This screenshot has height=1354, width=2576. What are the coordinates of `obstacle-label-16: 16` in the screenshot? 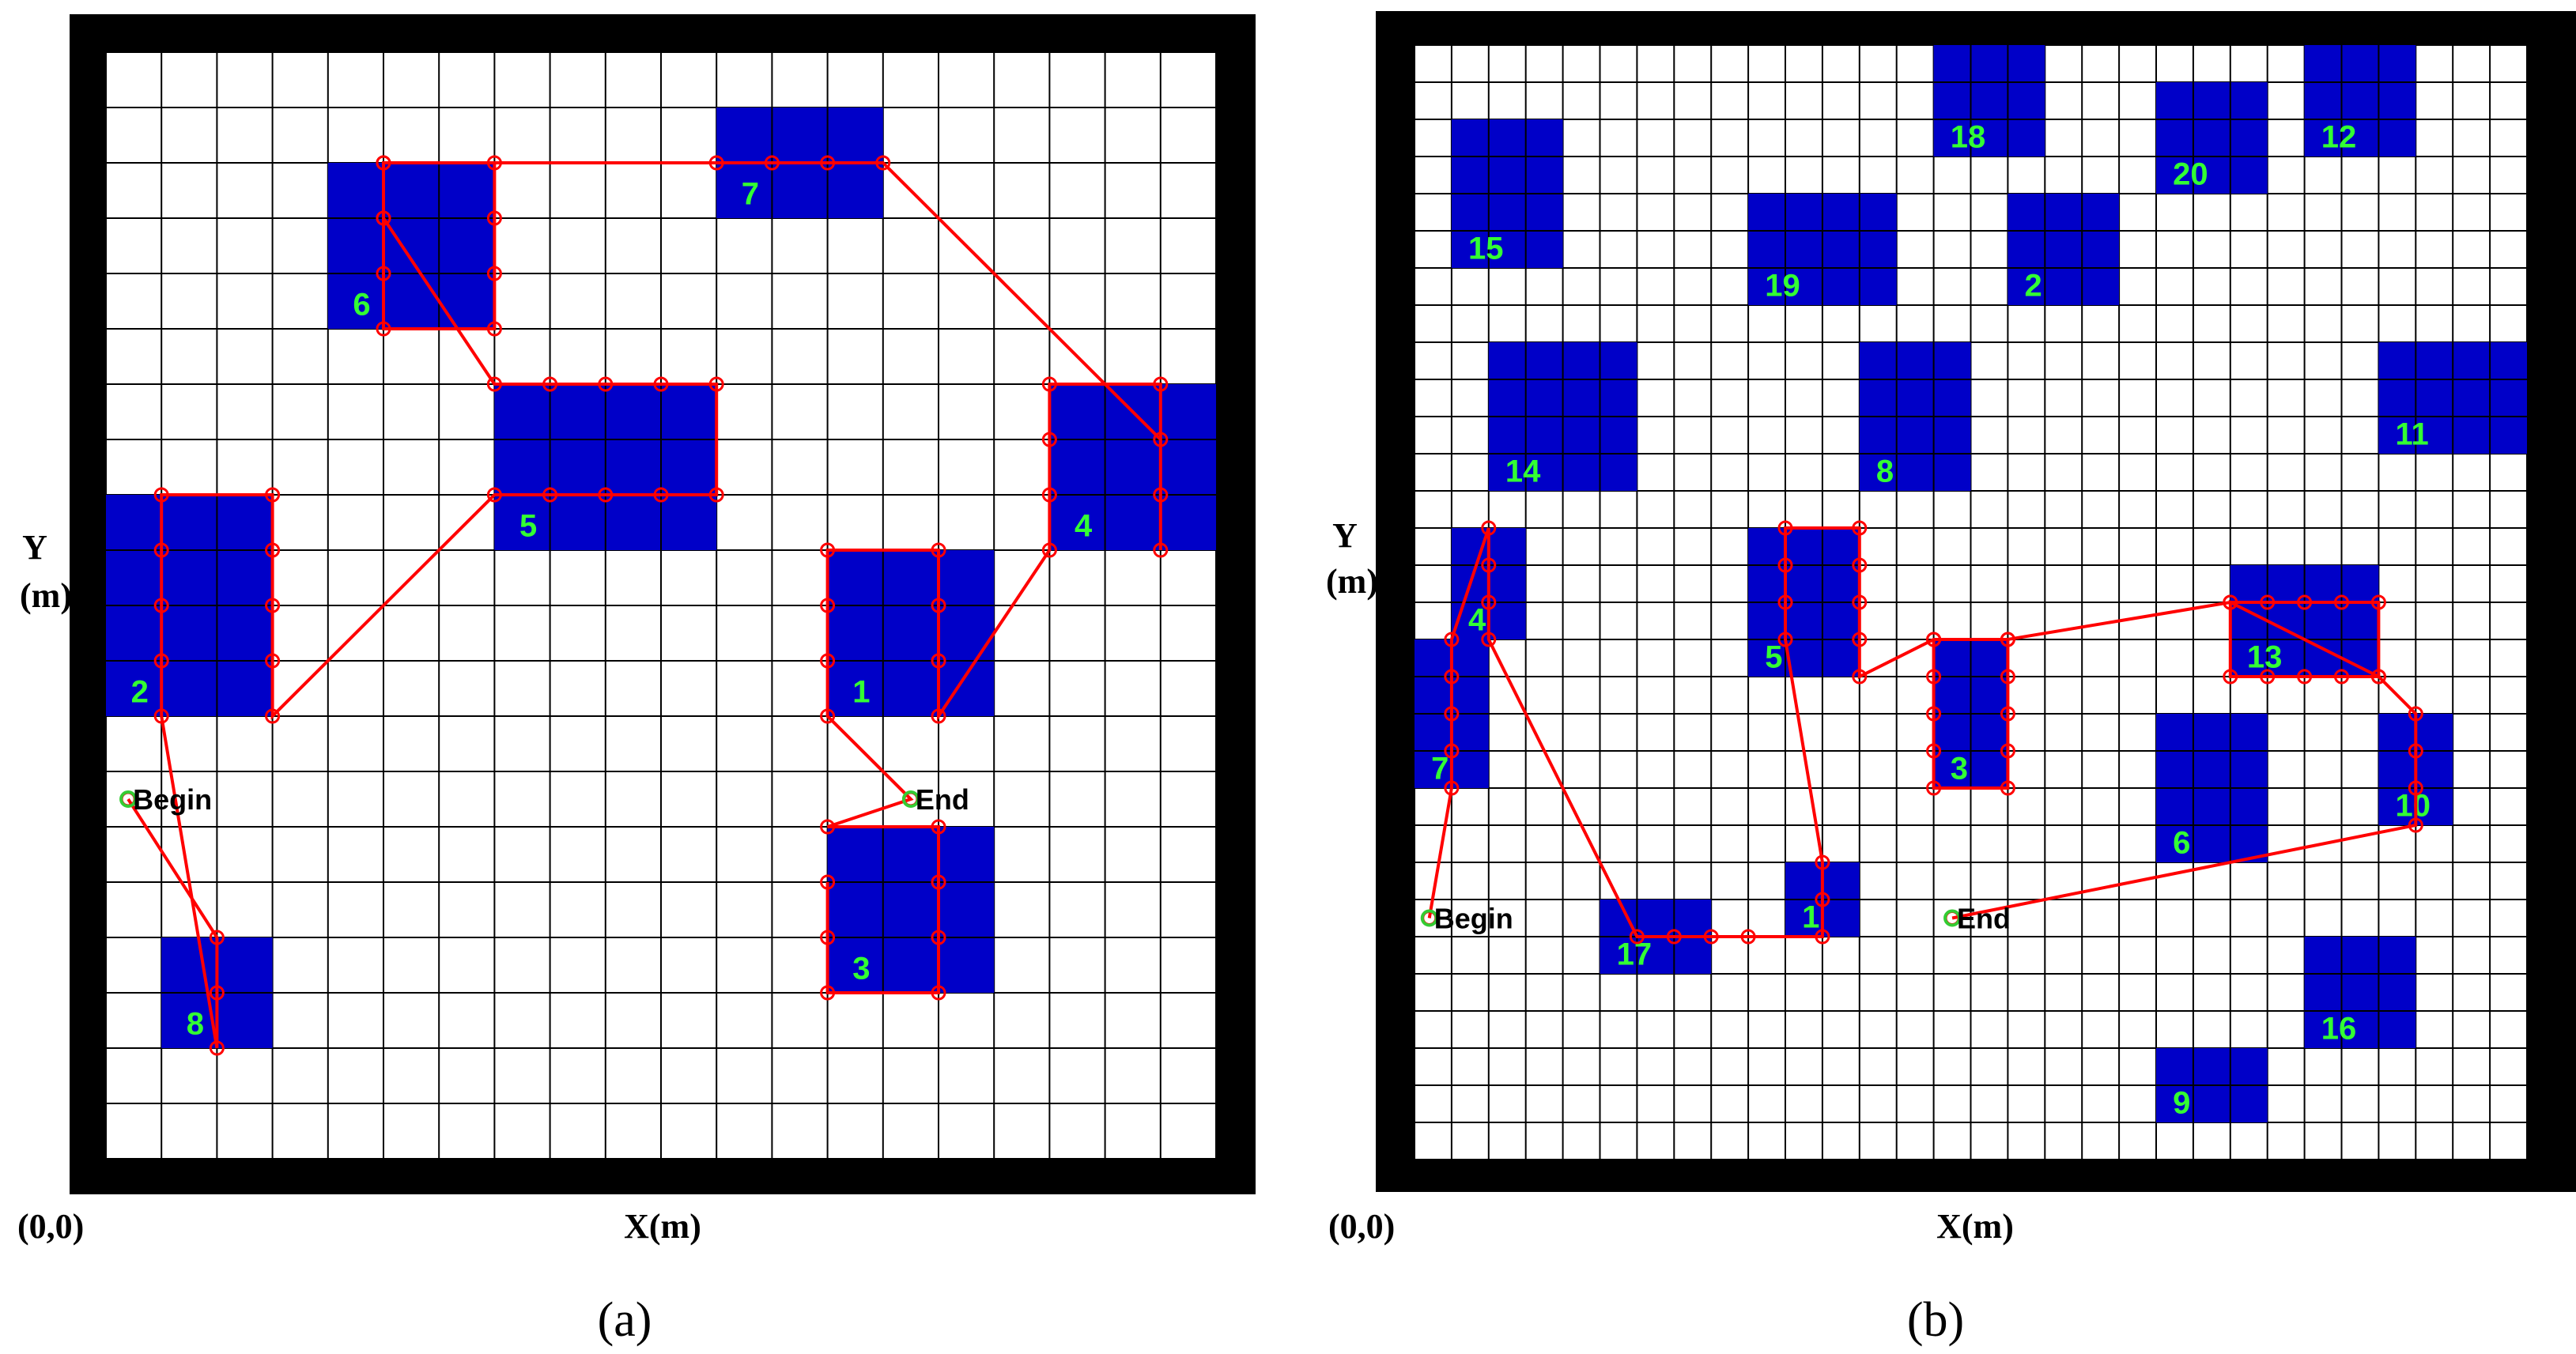 It's located at (2339, 1029).